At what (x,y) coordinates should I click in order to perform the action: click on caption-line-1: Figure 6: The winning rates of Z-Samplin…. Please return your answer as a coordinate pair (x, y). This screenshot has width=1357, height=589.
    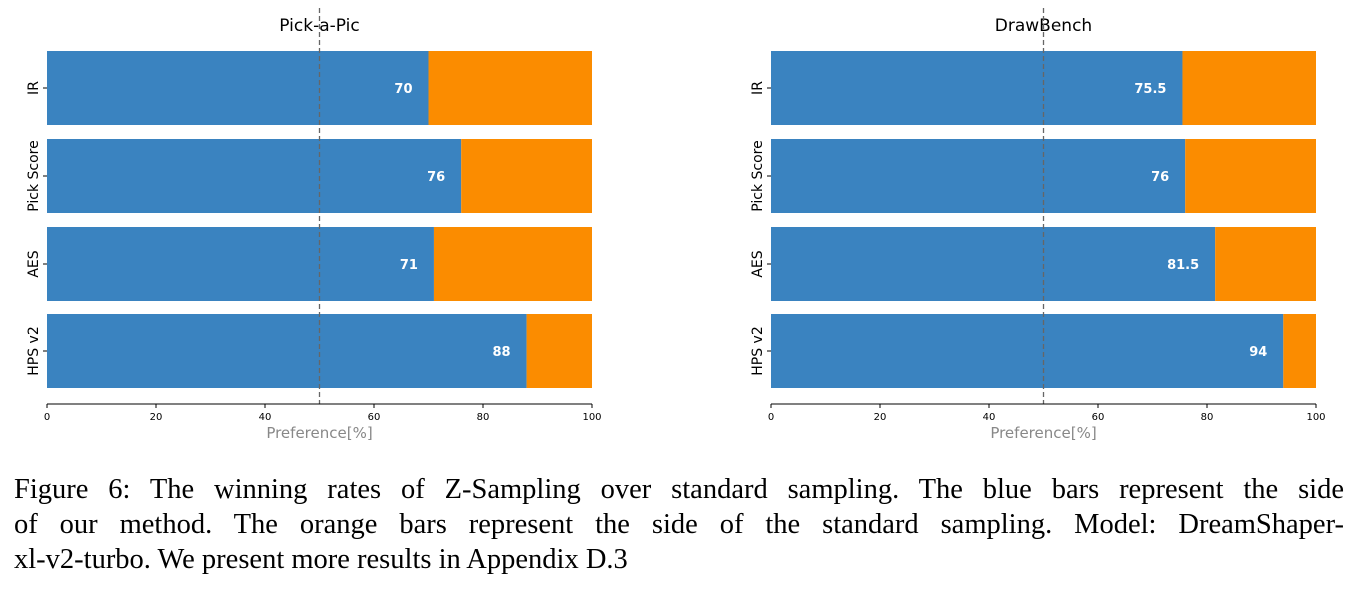
    Looking at the image, I should click on (679, 489).